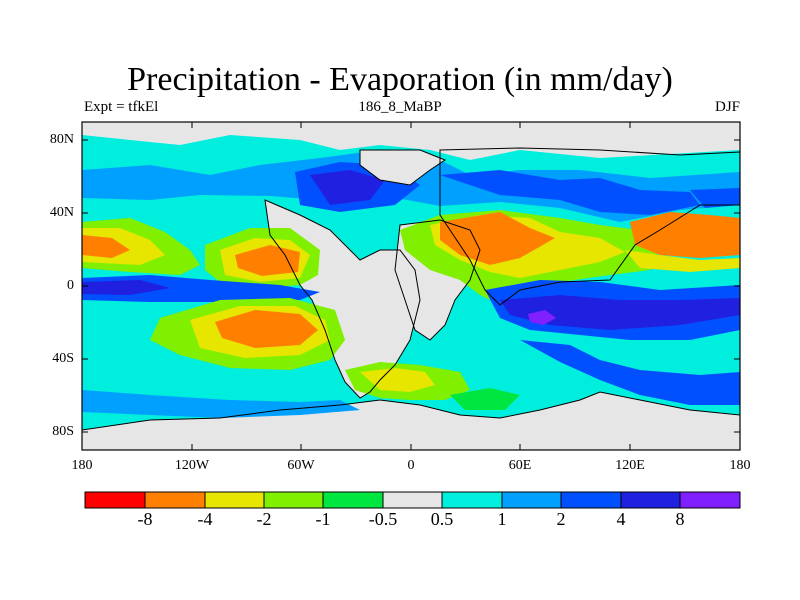  I want to click on lon-label: 0, so click(411, 465).